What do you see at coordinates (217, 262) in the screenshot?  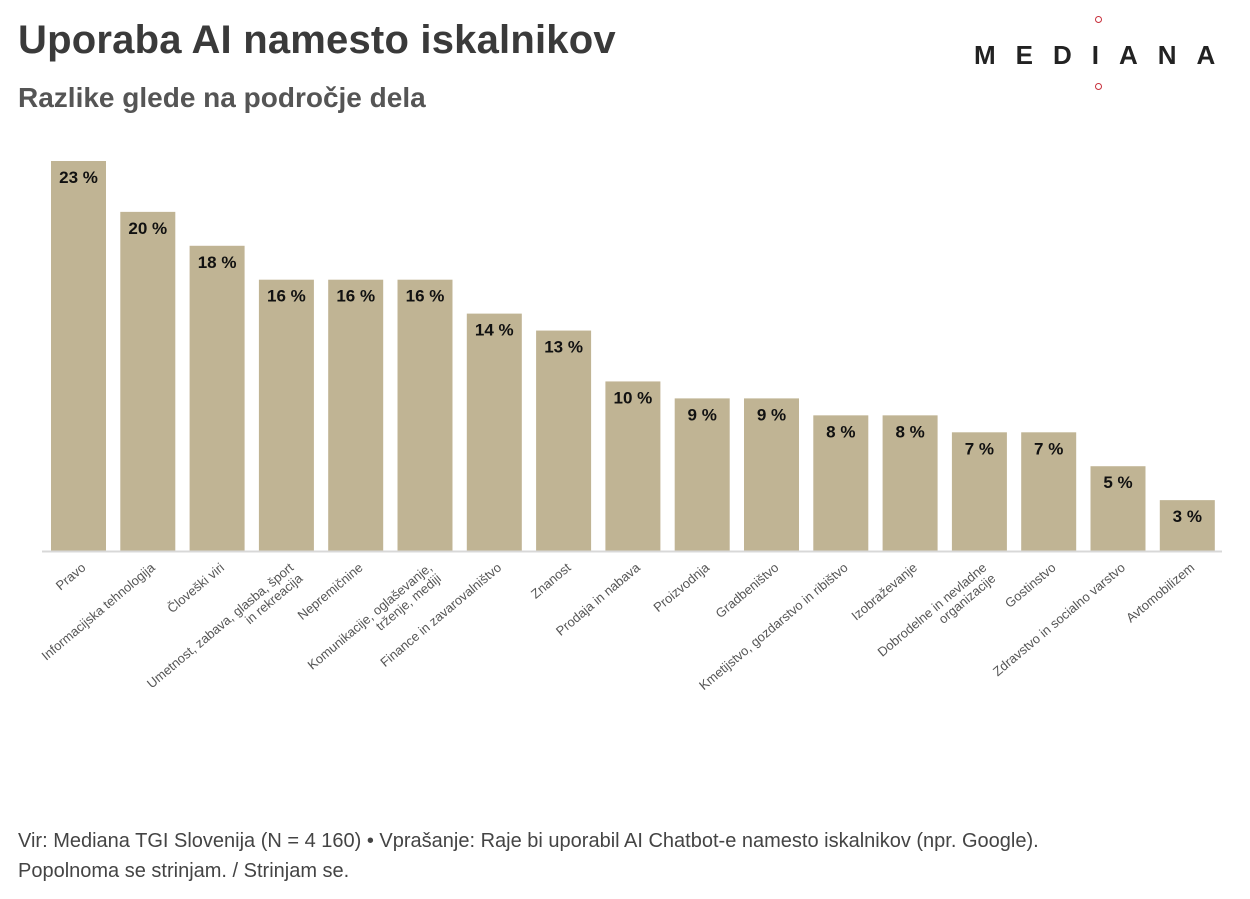 I see `bar-value-label: 18 %` at bounding box center [217, 262].